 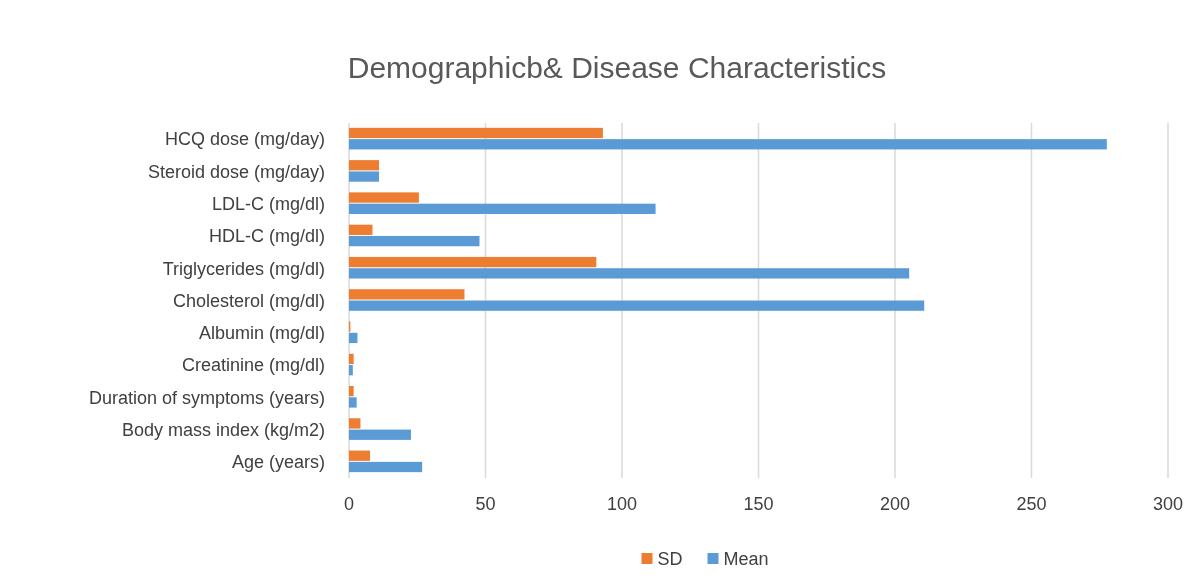 I want to click on y-tick-label: Cholesterol (mg/dl), so click(x=248, y=300).